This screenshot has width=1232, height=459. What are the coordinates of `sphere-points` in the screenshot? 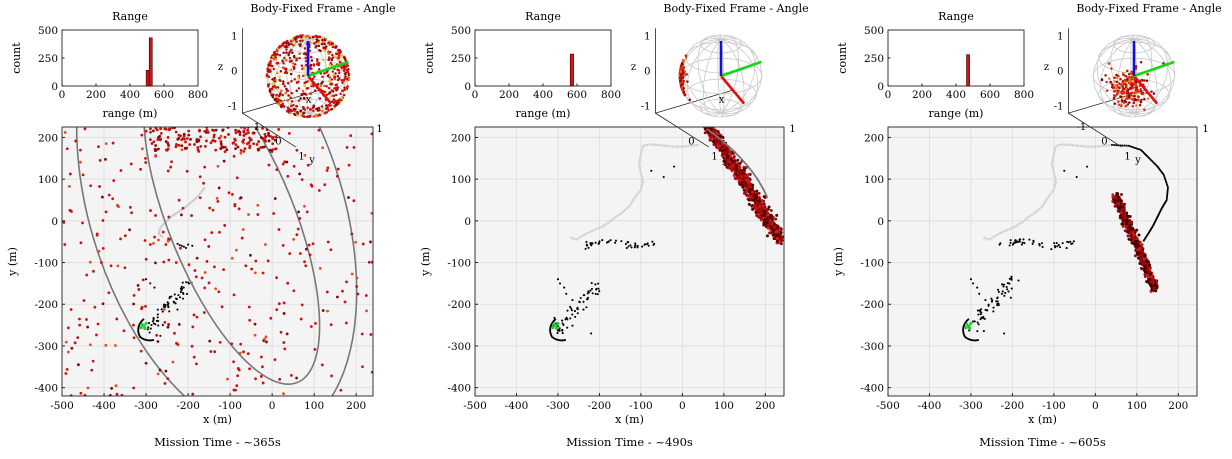 It's located at (685, 77).